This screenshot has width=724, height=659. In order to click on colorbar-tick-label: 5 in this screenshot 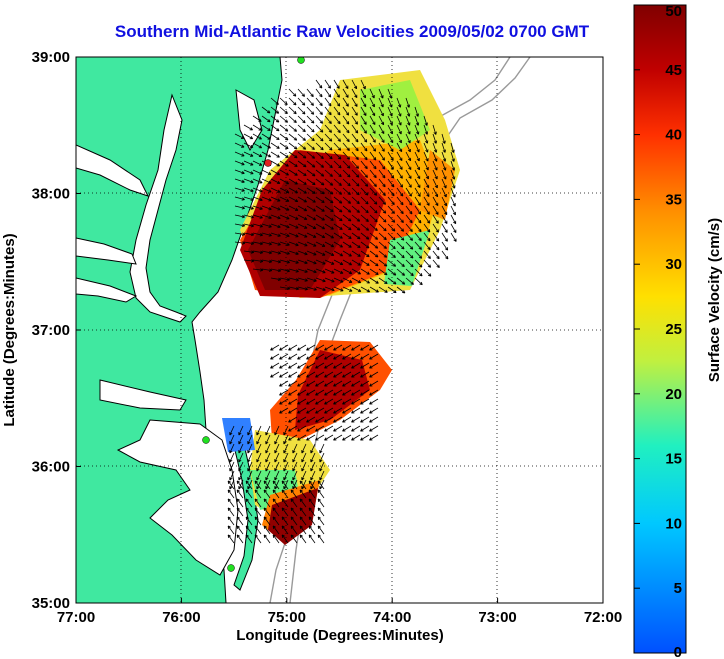, I will do `click(678, 588)`.